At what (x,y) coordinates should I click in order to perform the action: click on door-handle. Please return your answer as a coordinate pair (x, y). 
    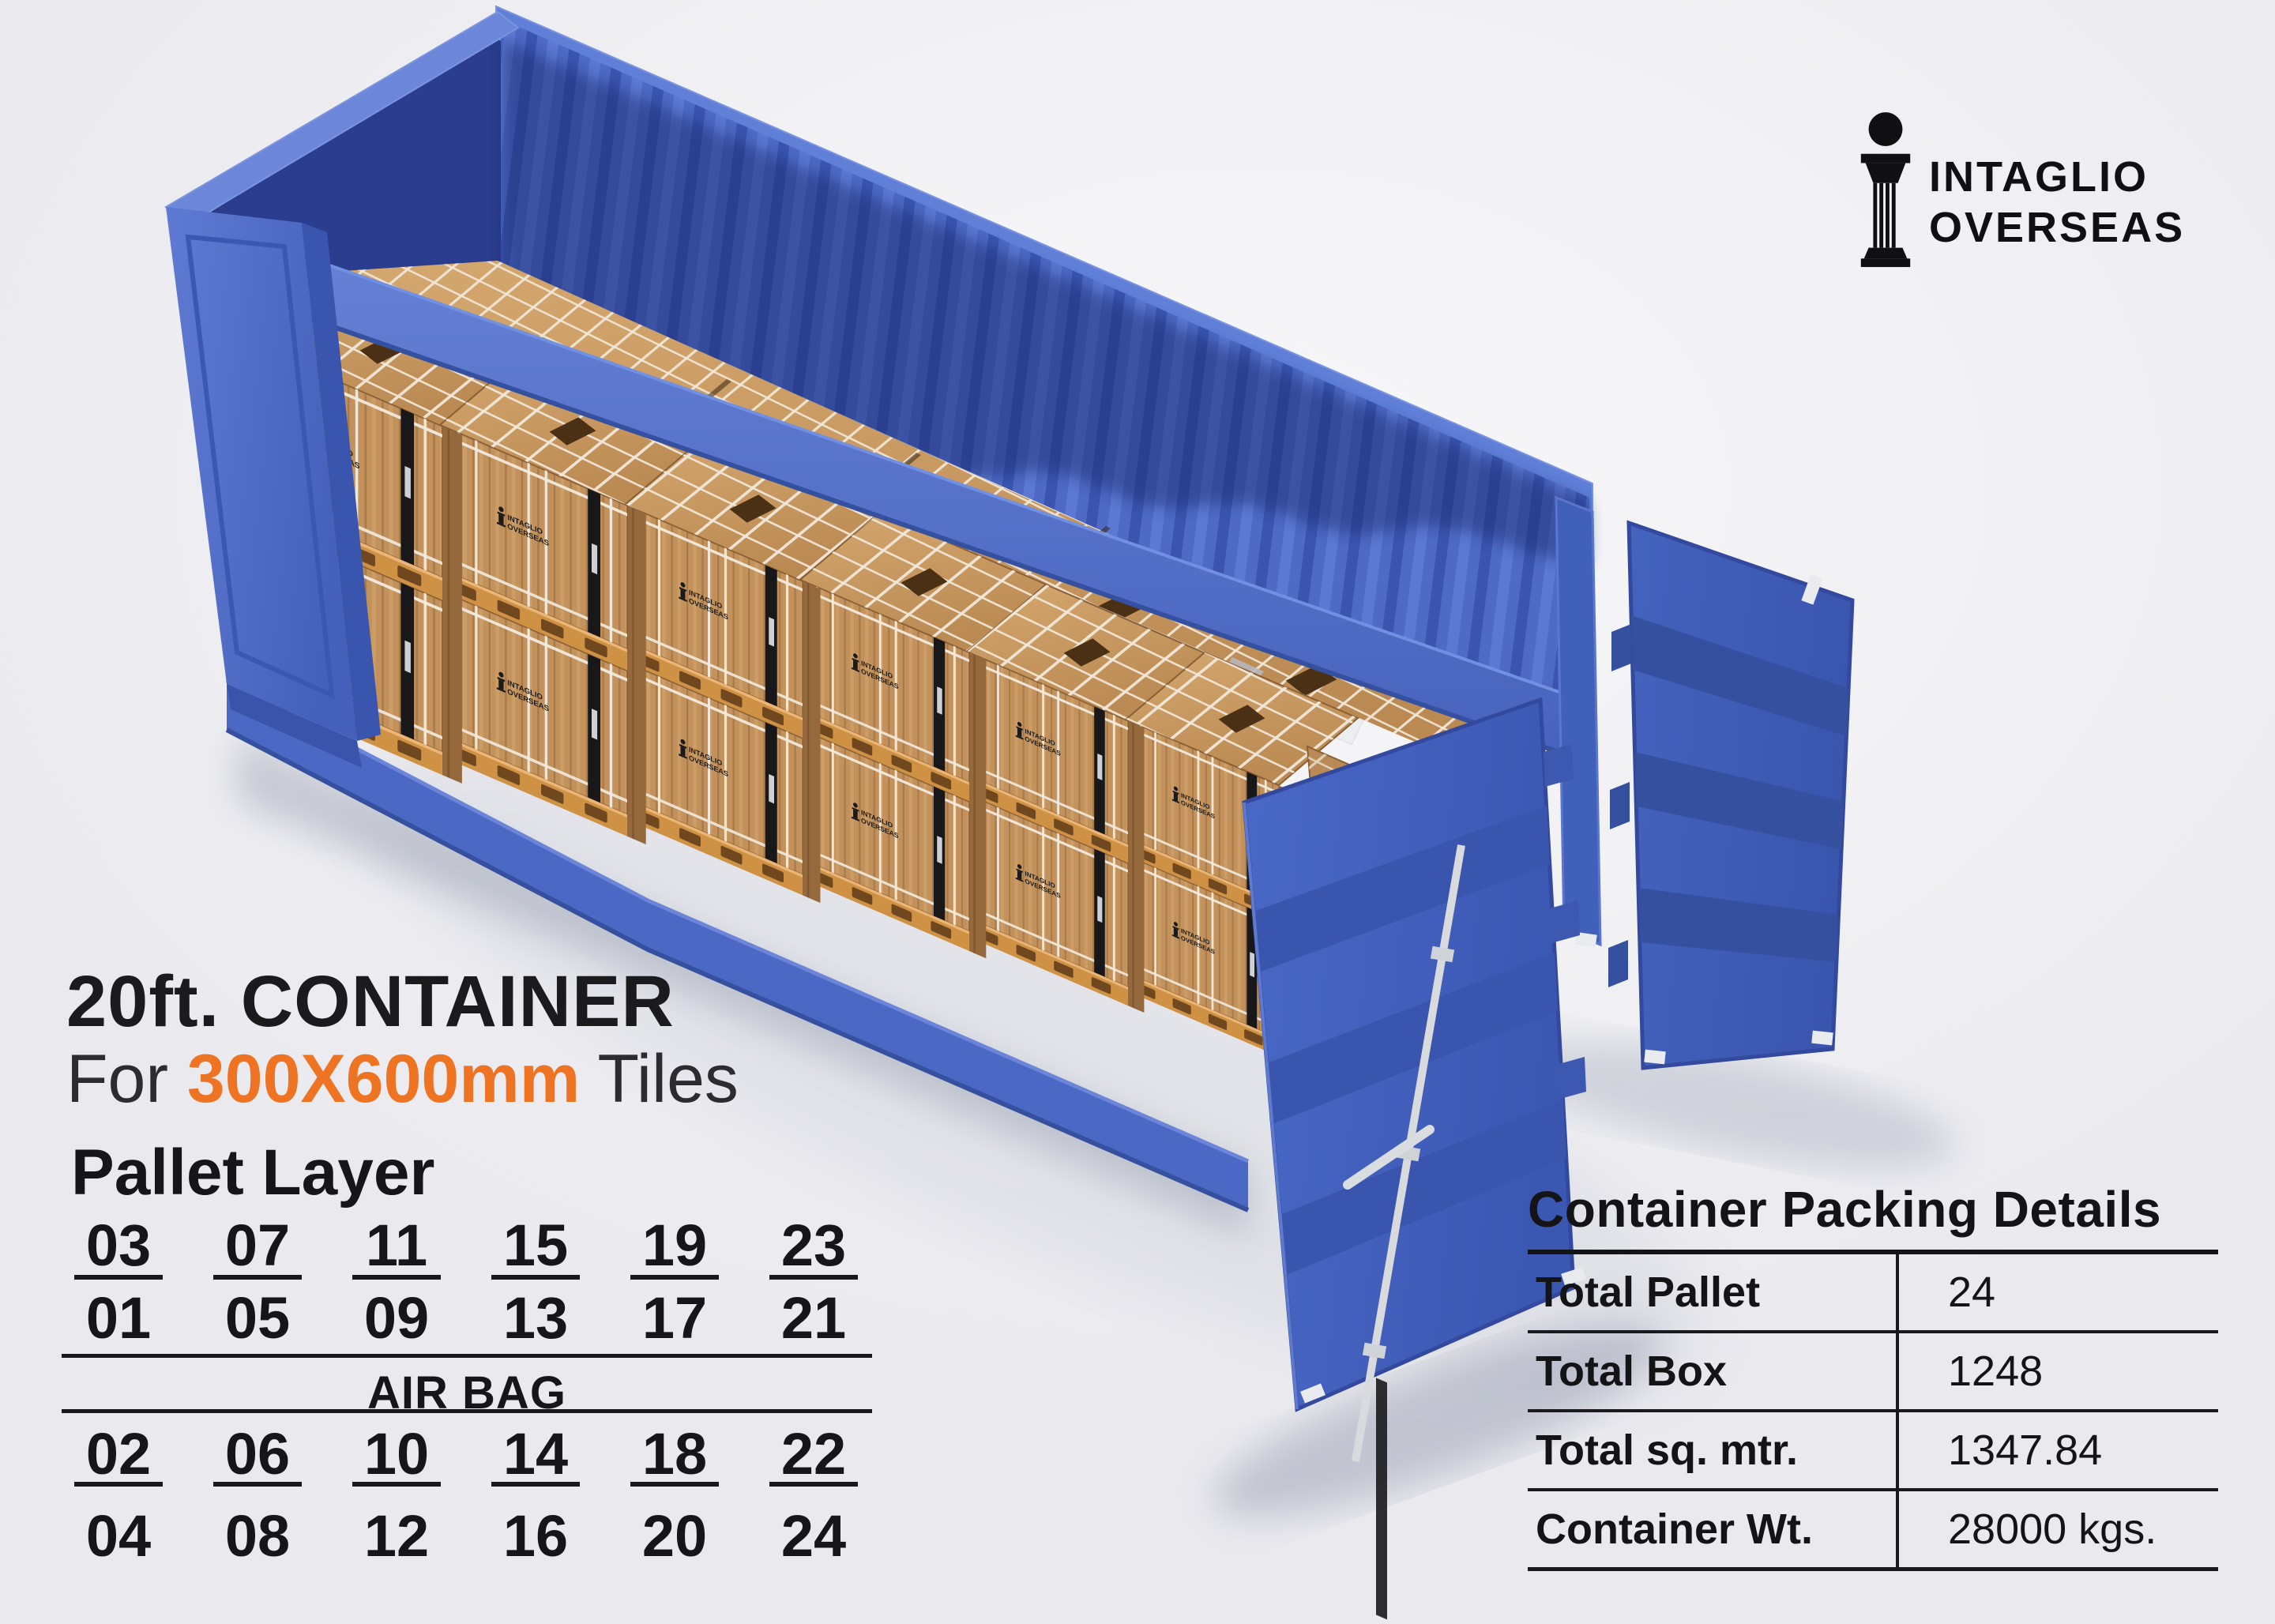
    Looking at the image, I should click on (1812, 589).